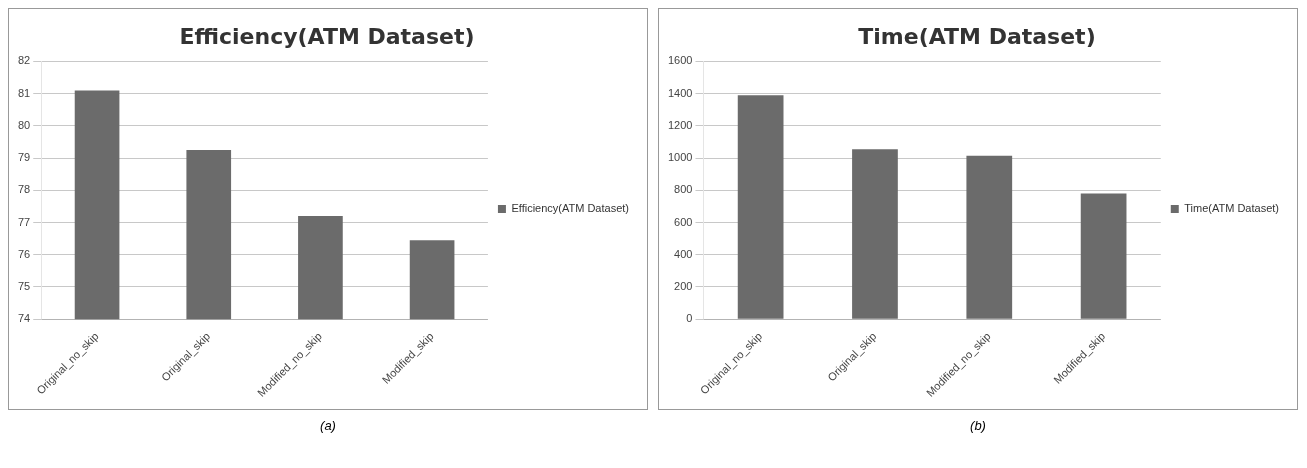 The width and height of the screenshot is (1307, 468). I want to click on legend-label: Time(ATM Dataset), so click(1231, 208).